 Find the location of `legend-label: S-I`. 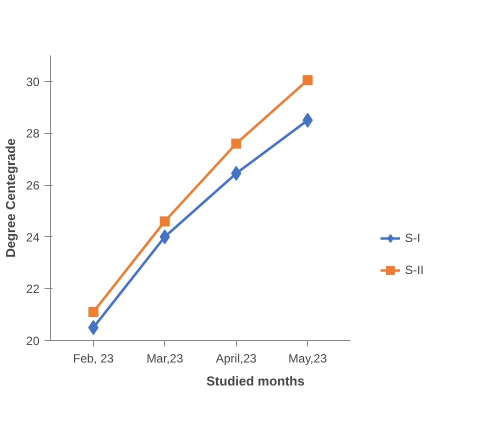

legend-label: S-I is located at coordinates (413, 238).